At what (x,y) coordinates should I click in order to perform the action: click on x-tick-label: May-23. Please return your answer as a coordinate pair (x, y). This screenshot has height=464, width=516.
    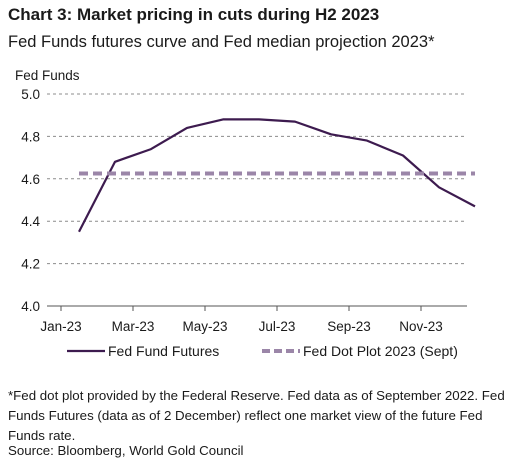
    Looking at the image, I should click on (204, 326).